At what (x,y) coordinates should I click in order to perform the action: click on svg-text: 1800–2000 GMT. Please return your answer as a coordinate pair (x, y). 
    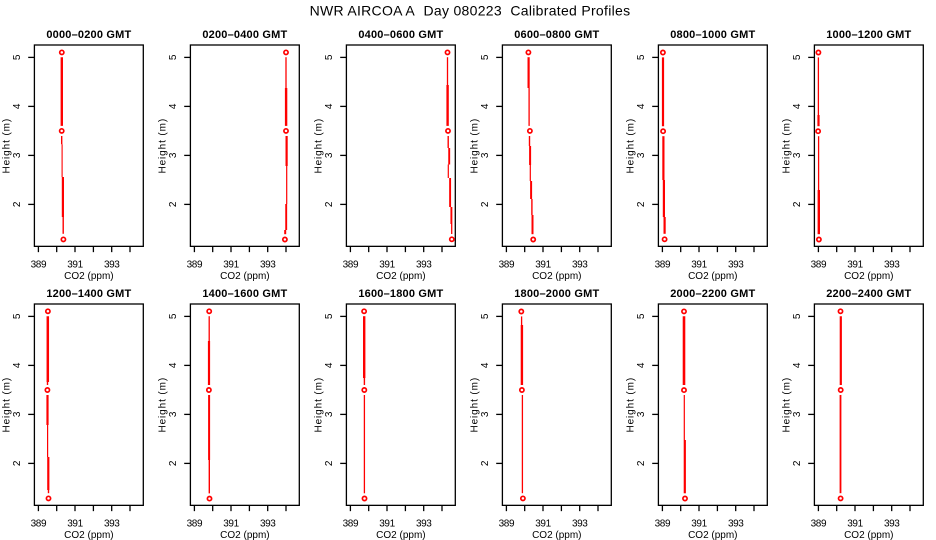
    Looking at the image, I should click on (556, 294).